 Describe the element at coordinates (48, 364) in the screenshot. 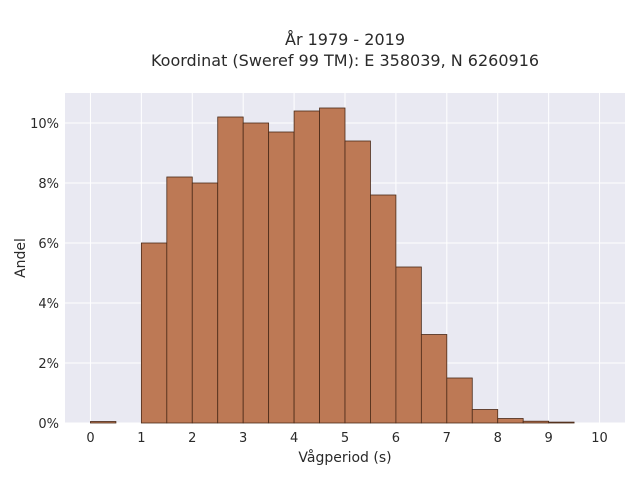

I see `y-tick-label: 2%` at that location.